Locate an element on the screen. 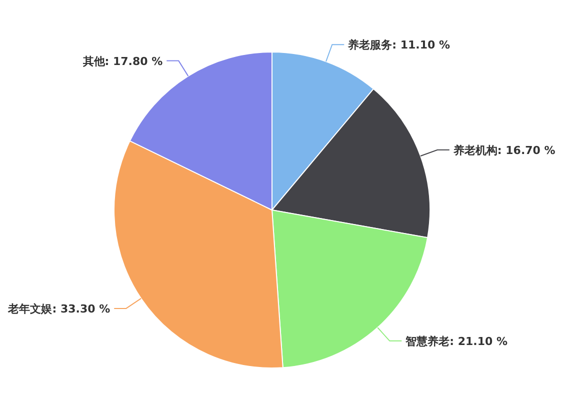  slice-label: 养老服务: 11.10 % is located at coordinates (398, 45).